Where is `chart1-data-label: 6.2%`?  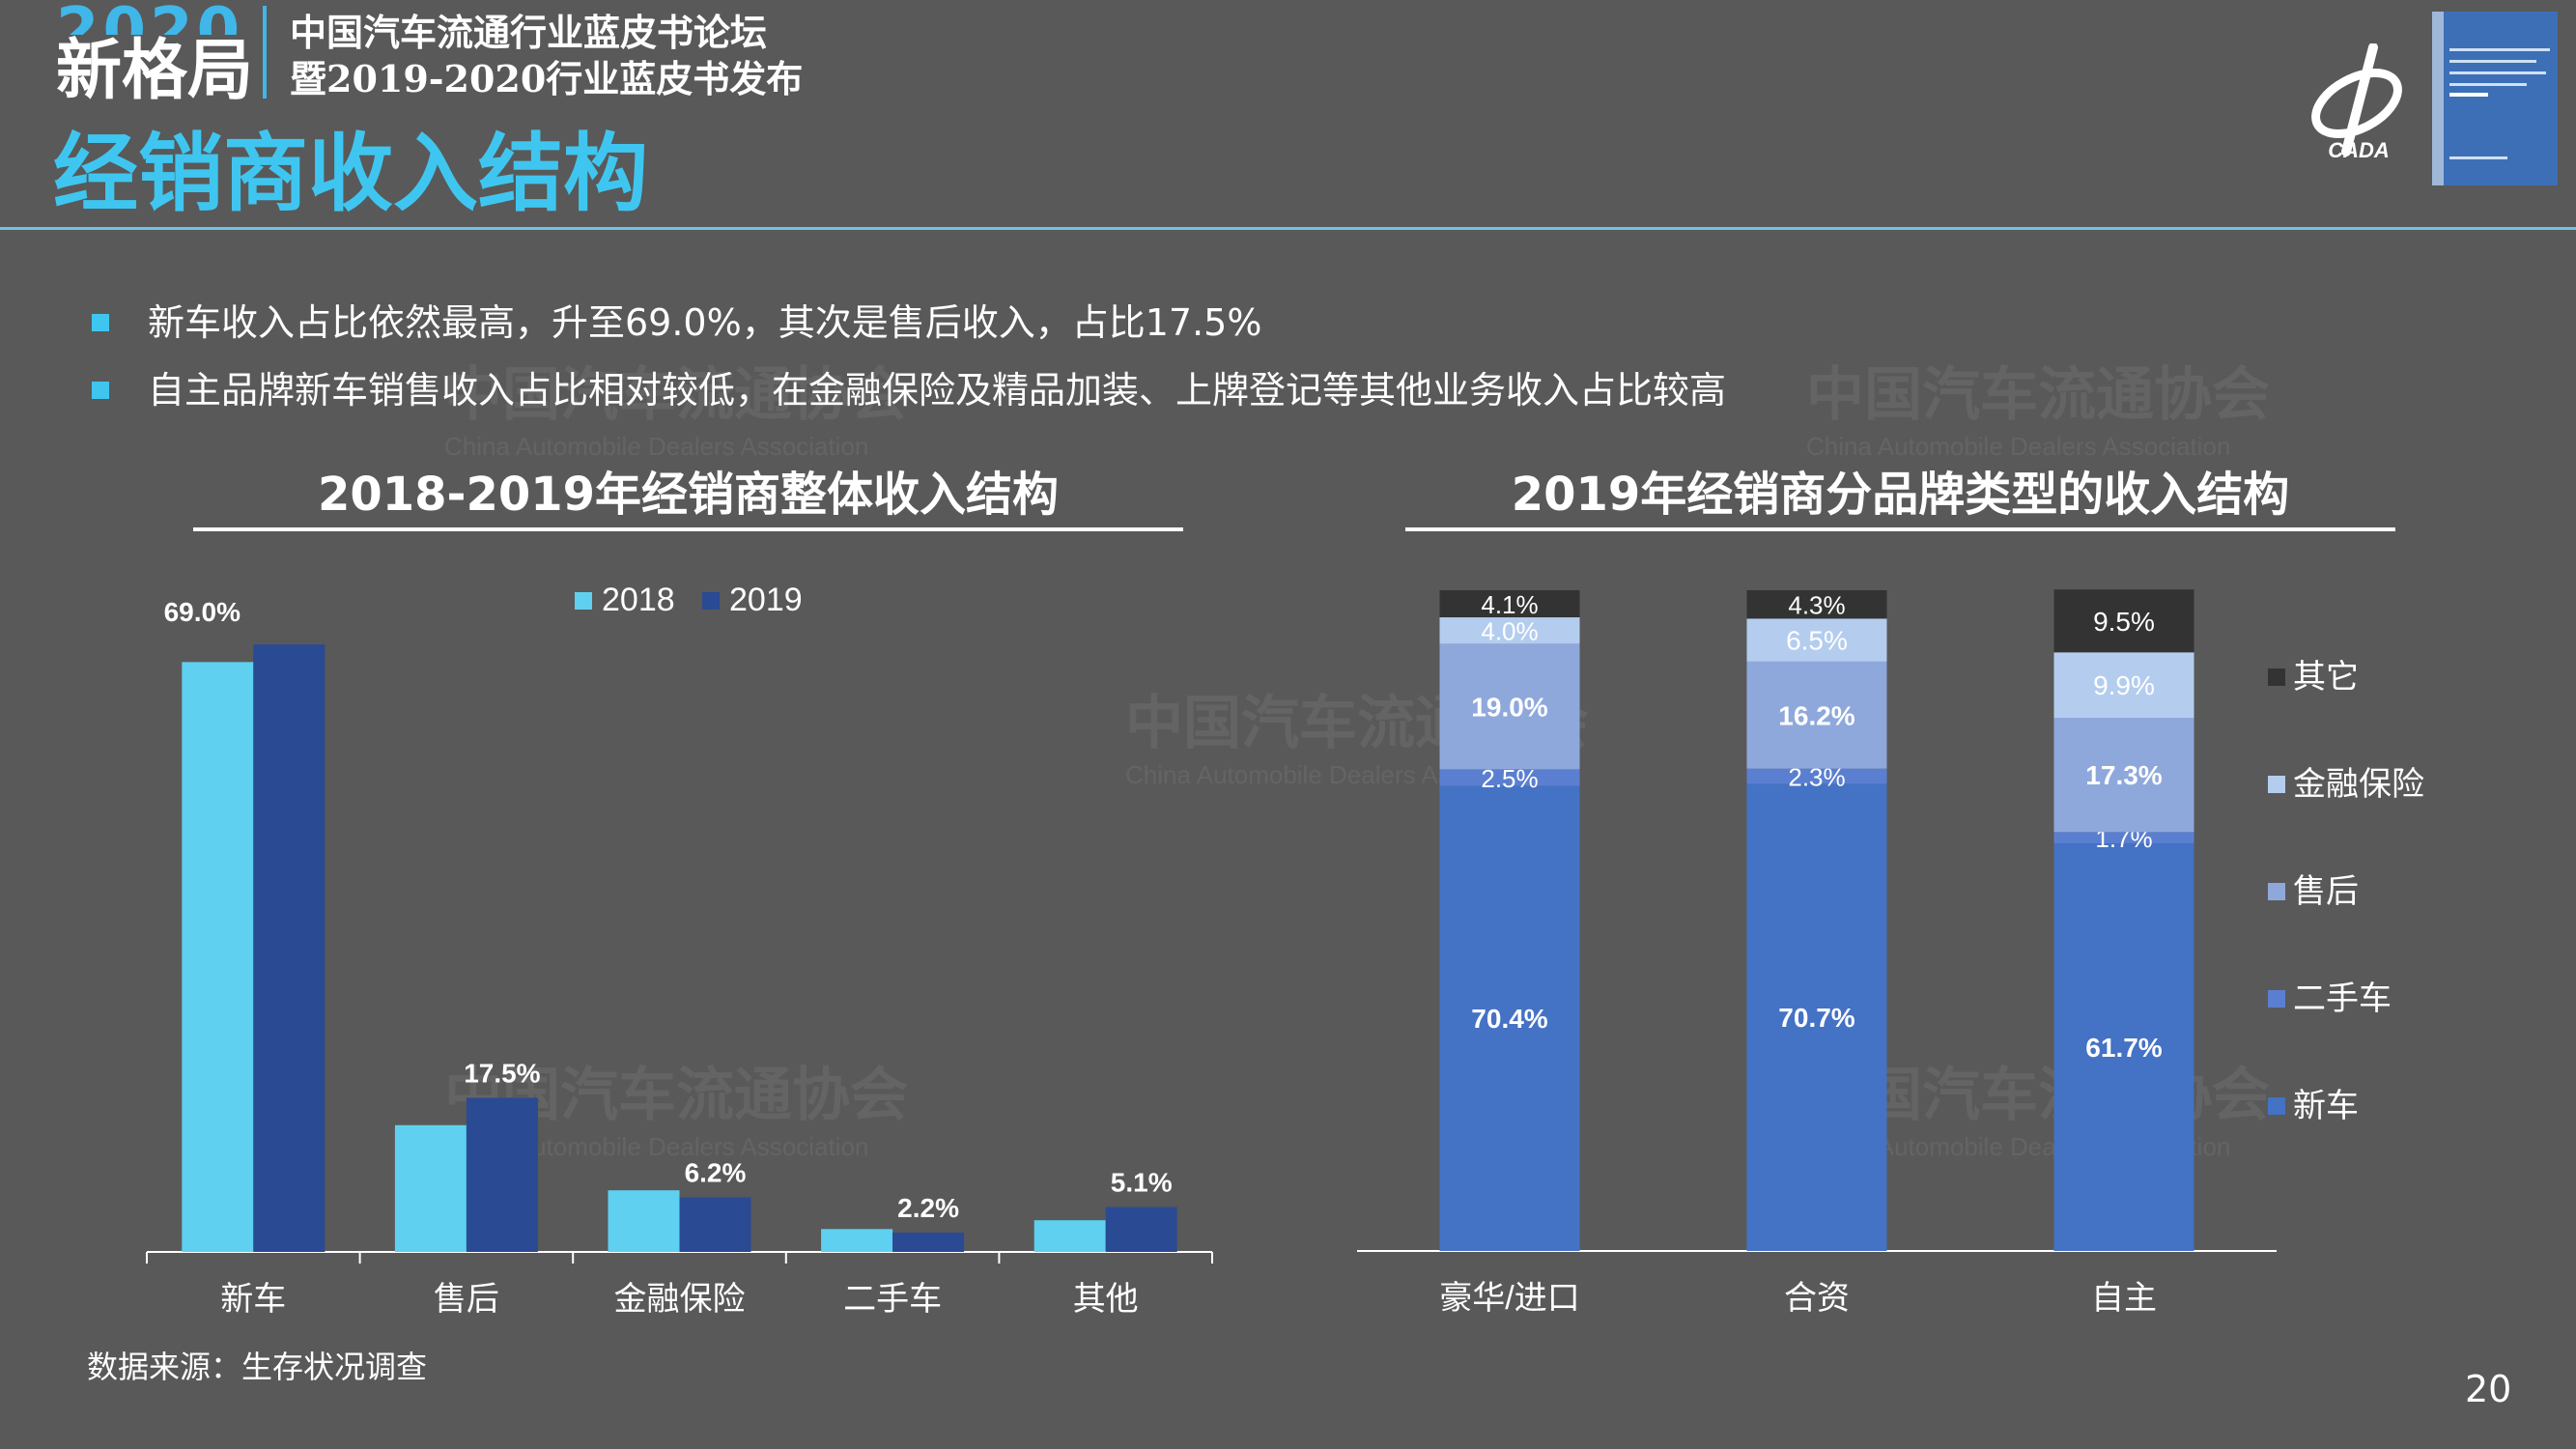 chart1-data-label: 6.2% is located at coordinates (716, 1172).